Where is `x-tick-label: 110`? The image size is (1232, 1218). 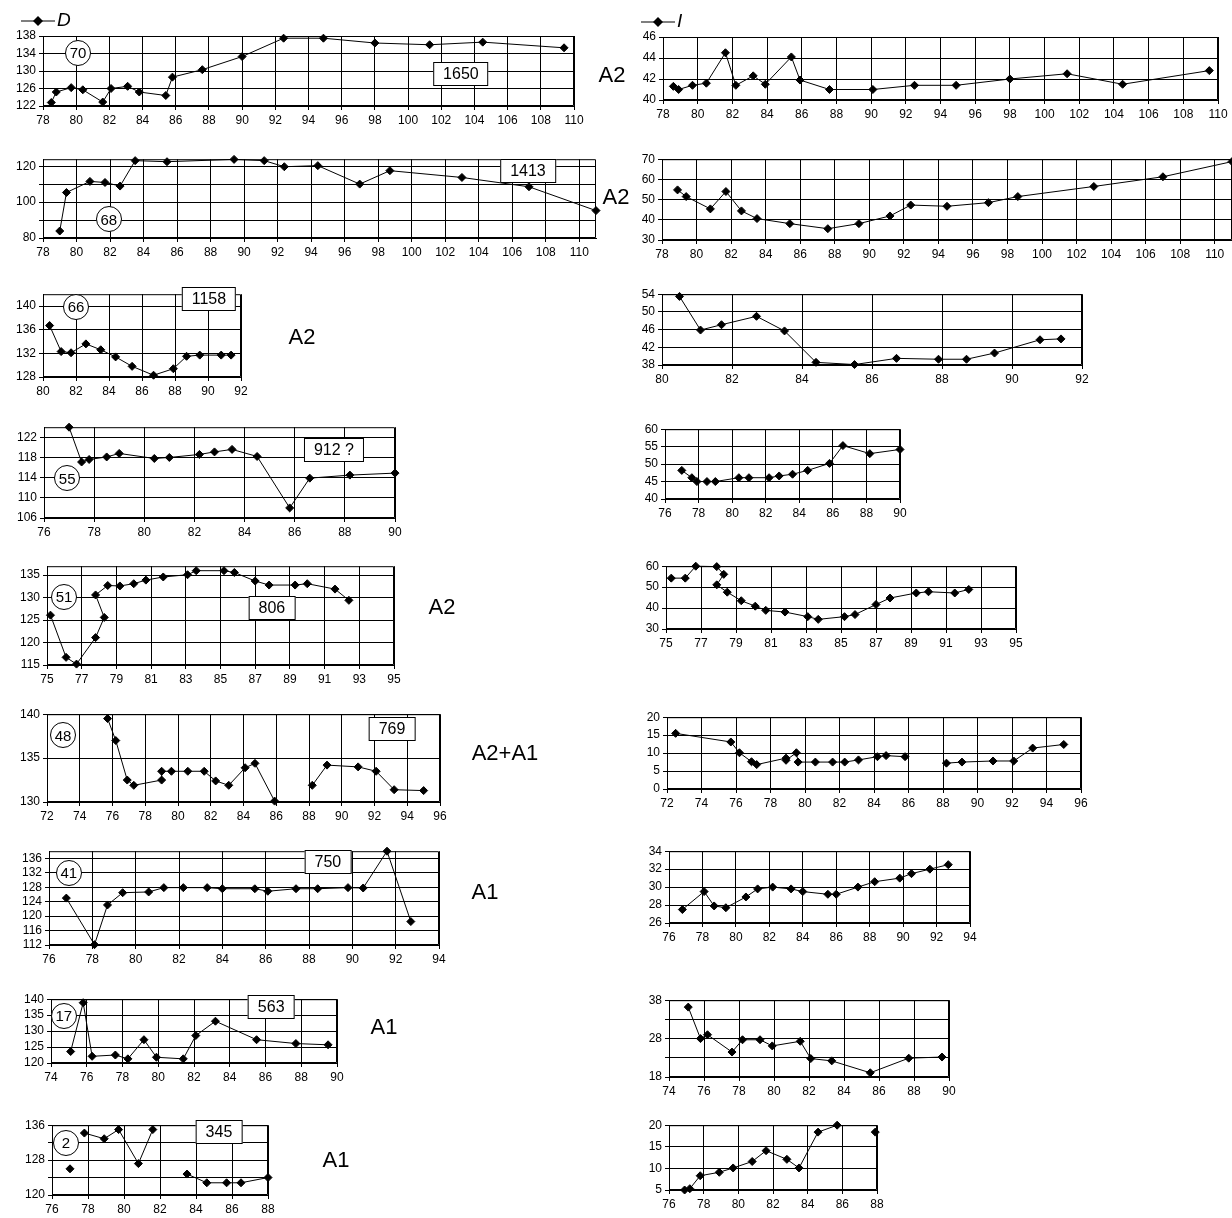 x-tick-label: 110 is located at coordinates (1215, 253).